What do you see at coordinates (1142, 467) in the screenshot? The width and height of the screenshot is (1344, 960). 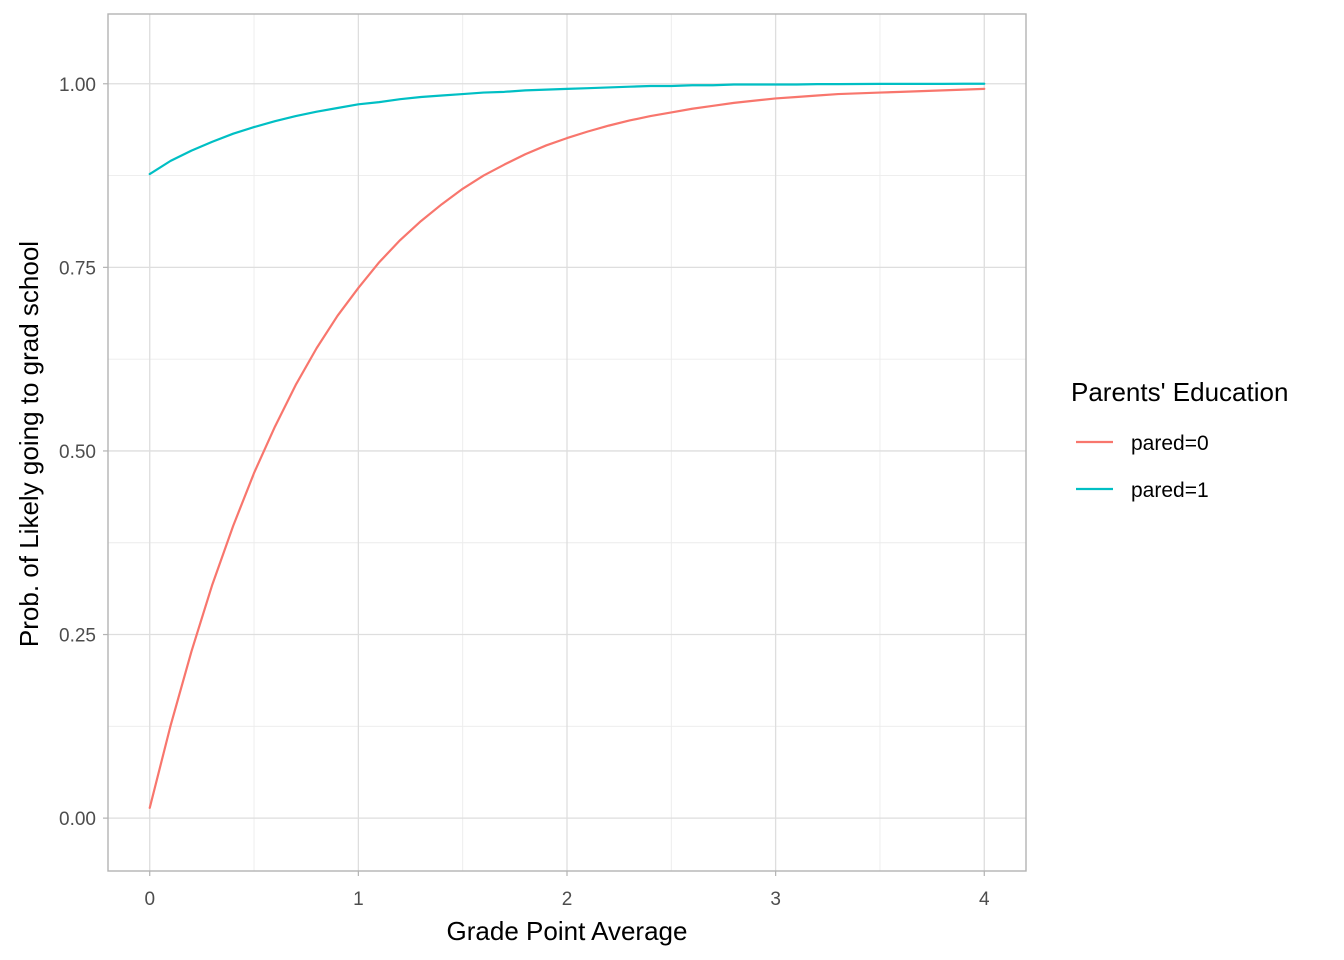 I see `legend-items: pared=0 pared=1` at bounding box center [1142, 467].